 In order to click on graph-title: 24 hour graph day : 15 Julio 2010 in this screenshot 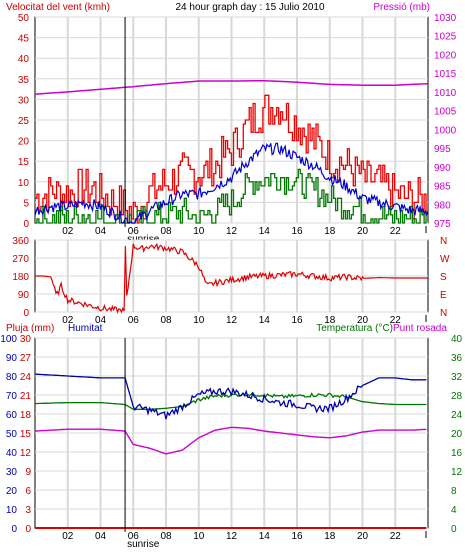, I will do `click(250, 7)`.